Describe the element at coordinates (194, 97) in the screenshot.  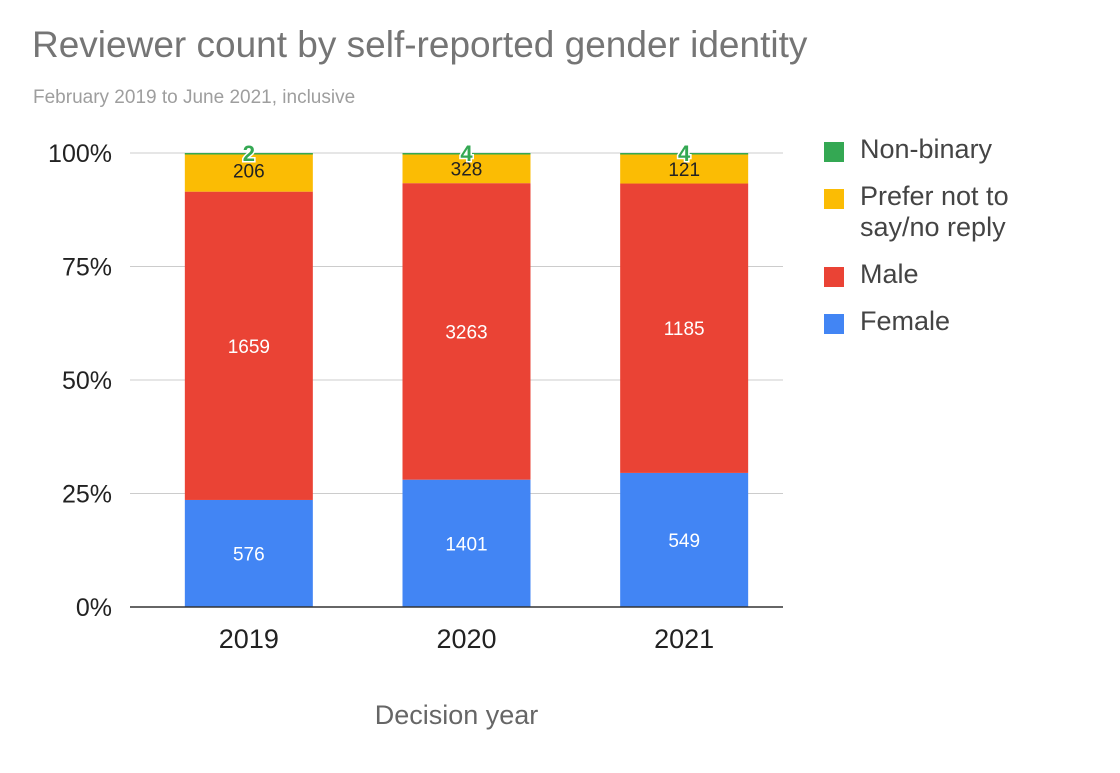
I see `chart-subtitle: February 2019 to June 2021, inclusive` at that location.